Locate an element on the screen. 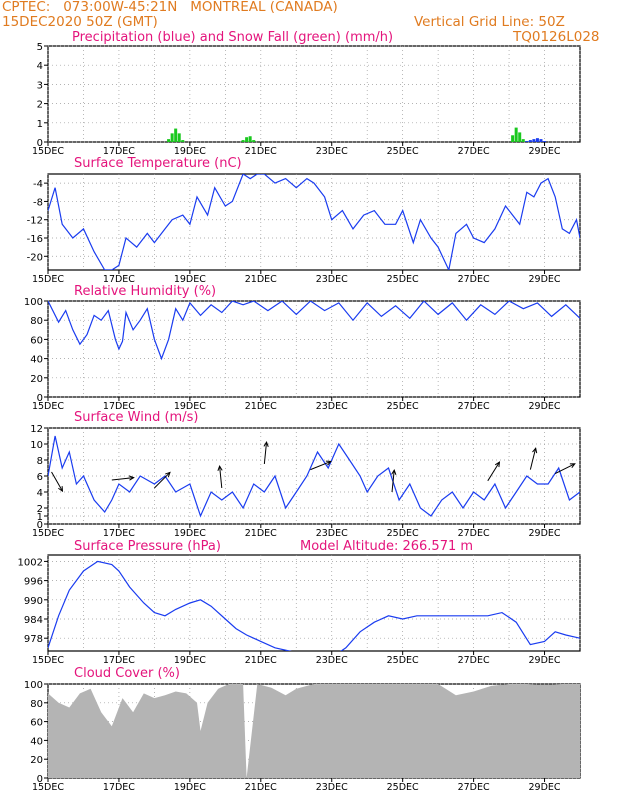  temperature-xtick-label: 23DEC is located at coordinates (332, 279).